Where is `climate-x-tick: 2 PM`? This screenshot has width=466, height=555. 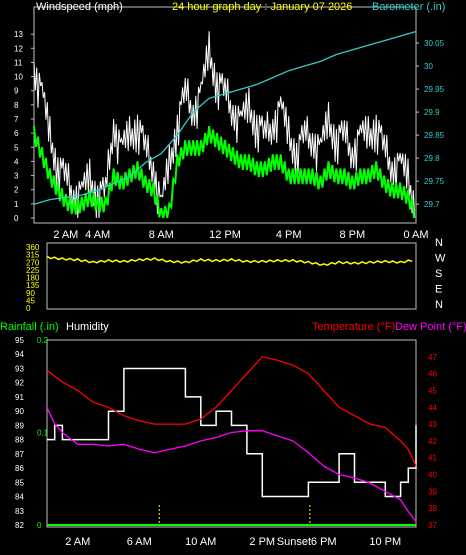
climate-x-tick: 2 PM is located at coordinates (262, 542).